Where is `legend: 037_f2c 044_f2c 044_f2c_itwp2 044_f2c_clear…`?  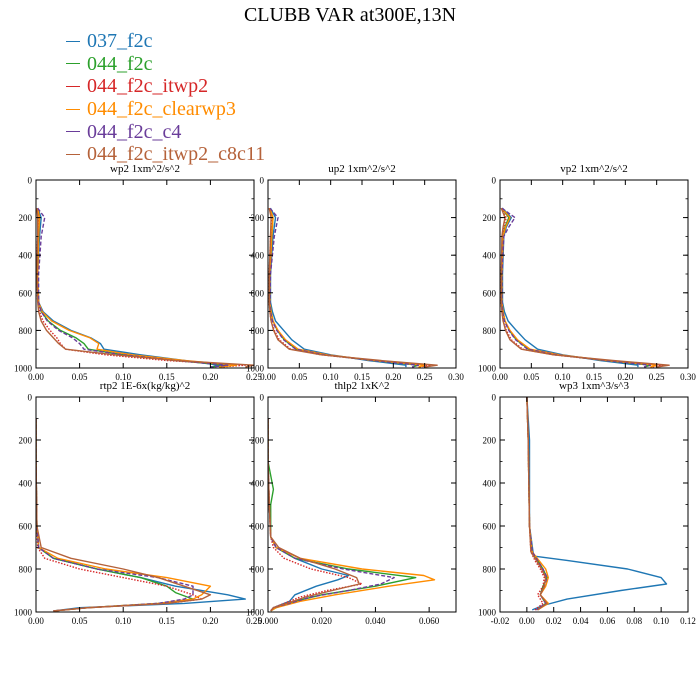 legend: 037_f2c 044_f2c 044_f2c_itwp2 044_f2c_clear… is located at coordinates (165, 98).